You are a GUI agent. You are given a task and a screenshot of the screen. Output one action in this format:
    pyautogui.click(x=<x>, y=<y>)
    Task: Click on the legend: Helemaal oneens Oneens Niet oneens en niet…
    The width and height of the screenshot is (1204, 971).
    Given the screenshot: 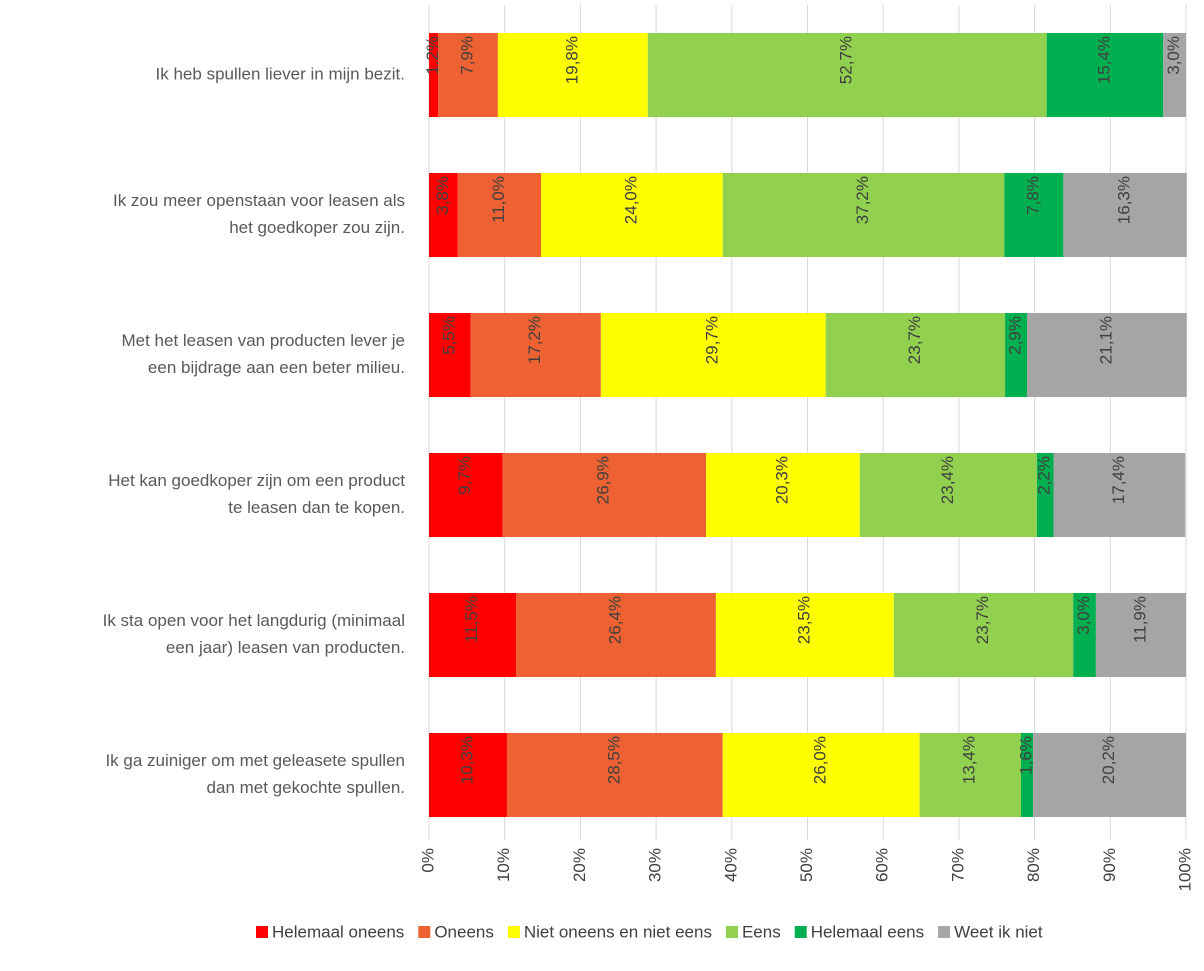 What is the action you would take?
    pyautogui.click(x=649, y=931)
    